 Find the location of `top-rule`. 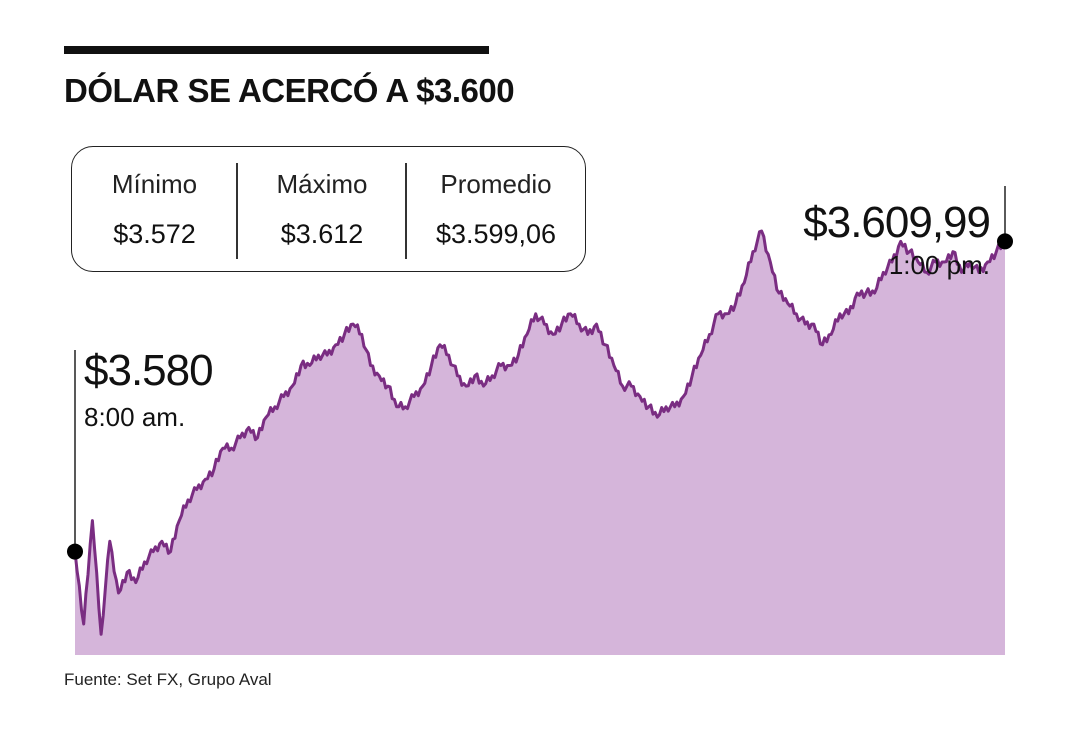

top-rule is located at coordinates (276, 50).